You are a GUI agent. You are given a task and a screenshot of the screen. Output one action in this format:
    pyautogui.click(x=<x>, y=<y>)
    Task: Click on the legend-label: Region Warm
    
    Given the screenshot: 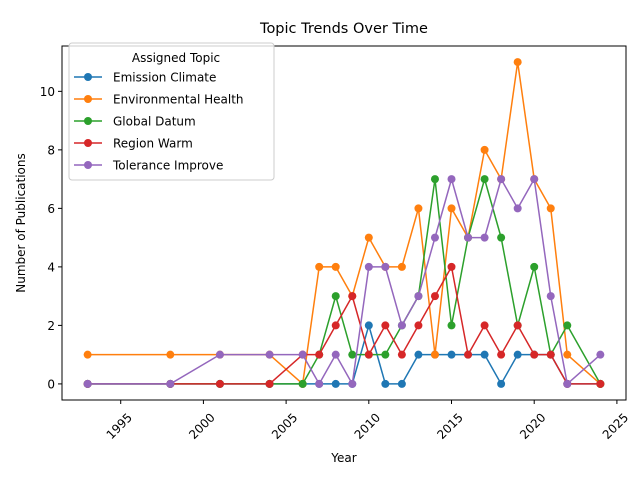 What is the action you would take?
    pyautogui.click(x=153, y=144)
    